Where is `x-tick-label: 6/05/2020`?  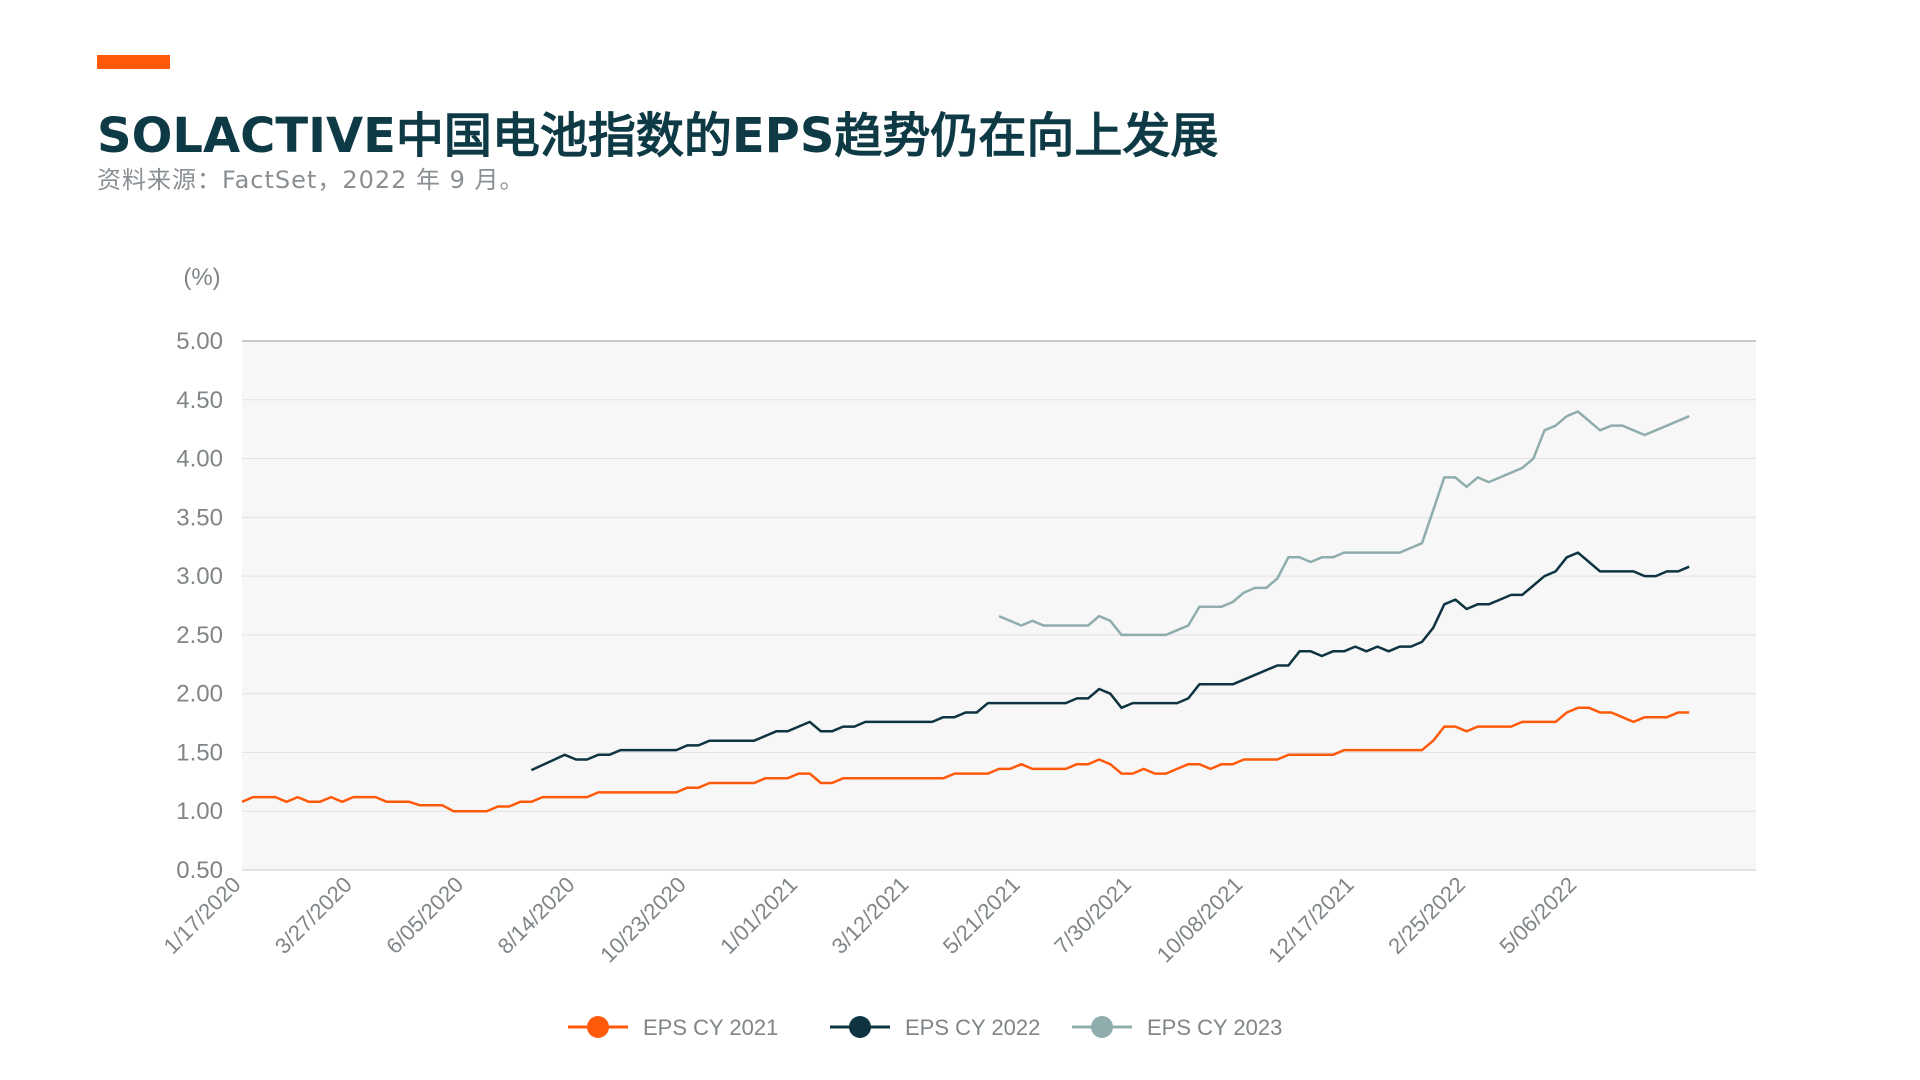
x-tick-label: 6/05/2020 is located at coordinates (424, 915).